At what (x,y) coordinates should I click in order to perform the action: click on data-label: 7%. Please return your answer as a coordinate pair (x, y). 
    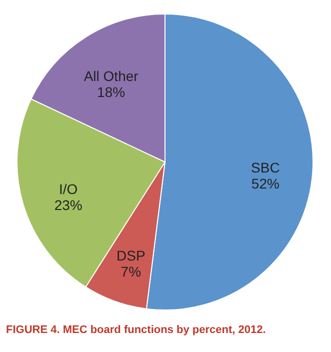
    Looking at the image, I should click on (131, 272).